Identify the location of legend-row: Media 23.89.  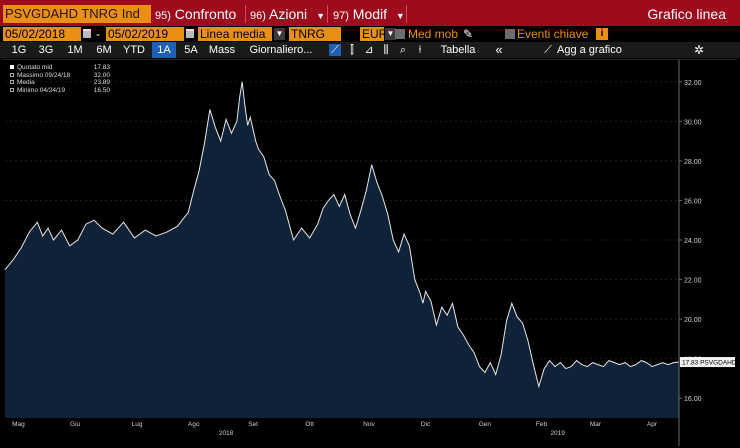
(60, 83).